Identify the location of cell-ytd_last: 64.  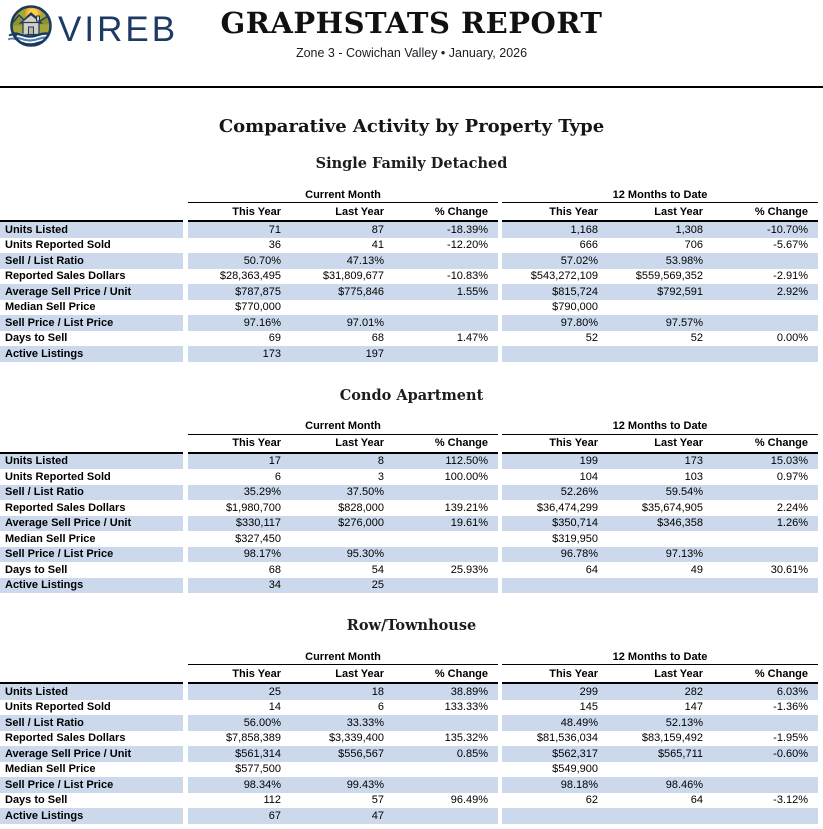
(697, 800).